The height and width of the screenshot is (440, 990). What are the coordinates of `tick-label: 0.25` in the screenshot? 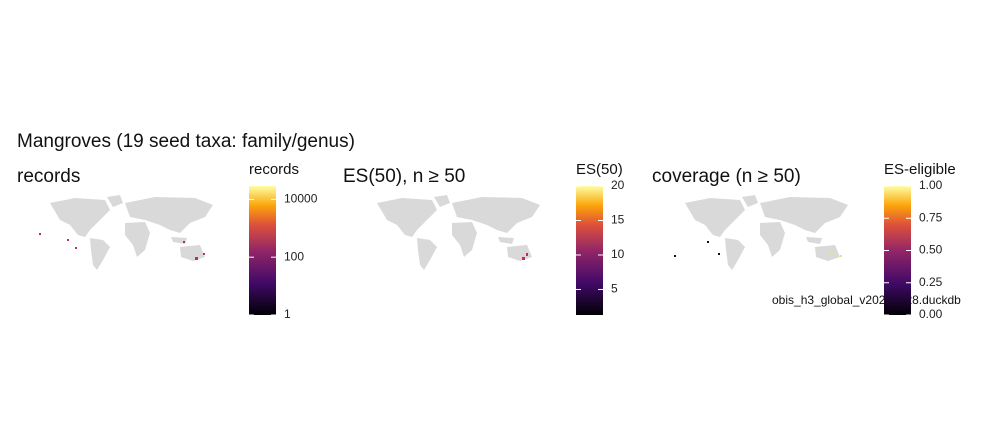 It's located at (931, 282).